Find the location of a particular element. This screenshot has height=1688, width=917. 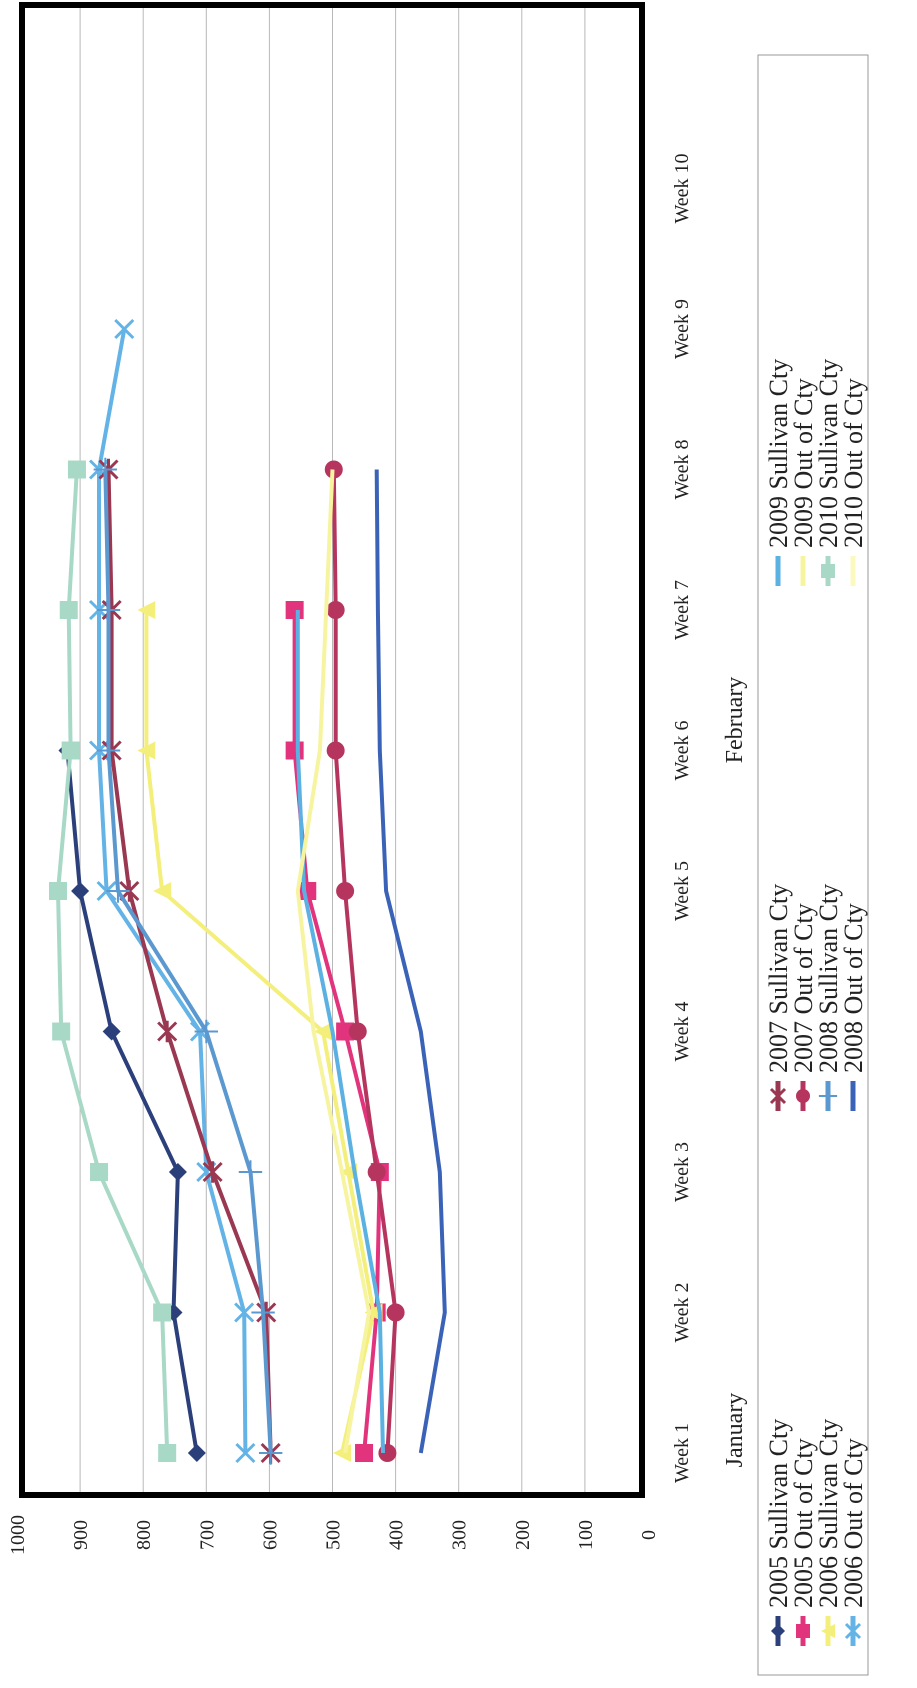

legend-label: 2006 Out of Cty is located at coordinates (853, 1523).